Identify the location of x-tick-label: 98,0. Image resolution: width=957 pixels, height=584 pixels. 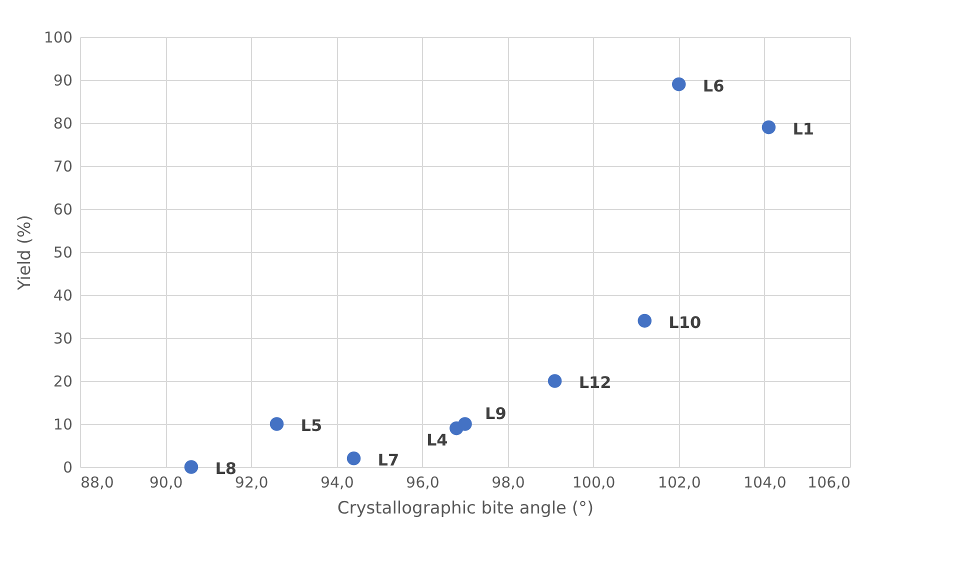
(508, 483).